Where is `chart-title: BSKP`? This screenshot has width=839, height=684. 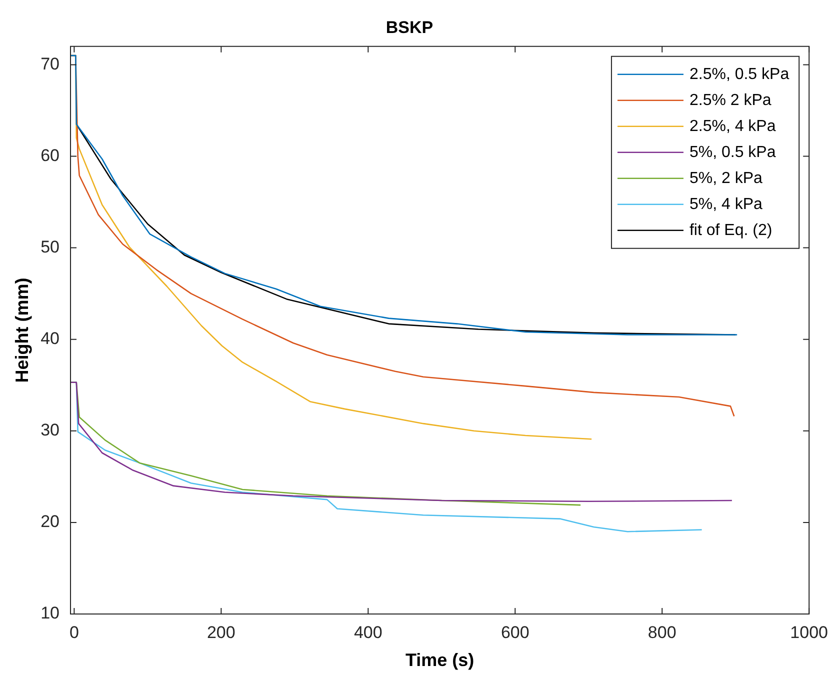
chart-title: BSKP is located at coordinates (410, 27).